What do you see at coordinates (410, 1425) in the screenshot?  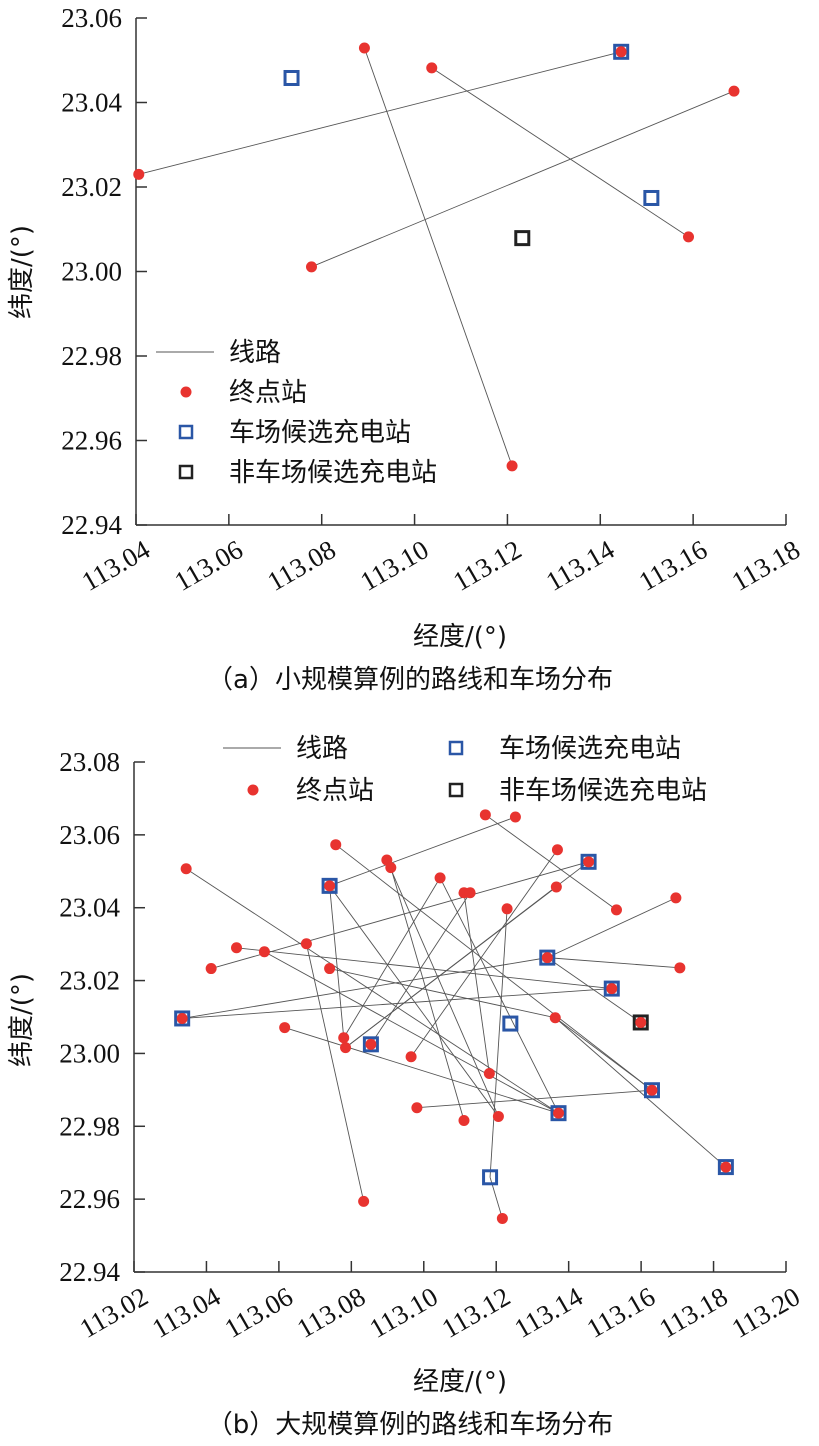 I see `chart-caption: （b）大规模算例的路线和车场分布` at bounding box center [410, 1425].